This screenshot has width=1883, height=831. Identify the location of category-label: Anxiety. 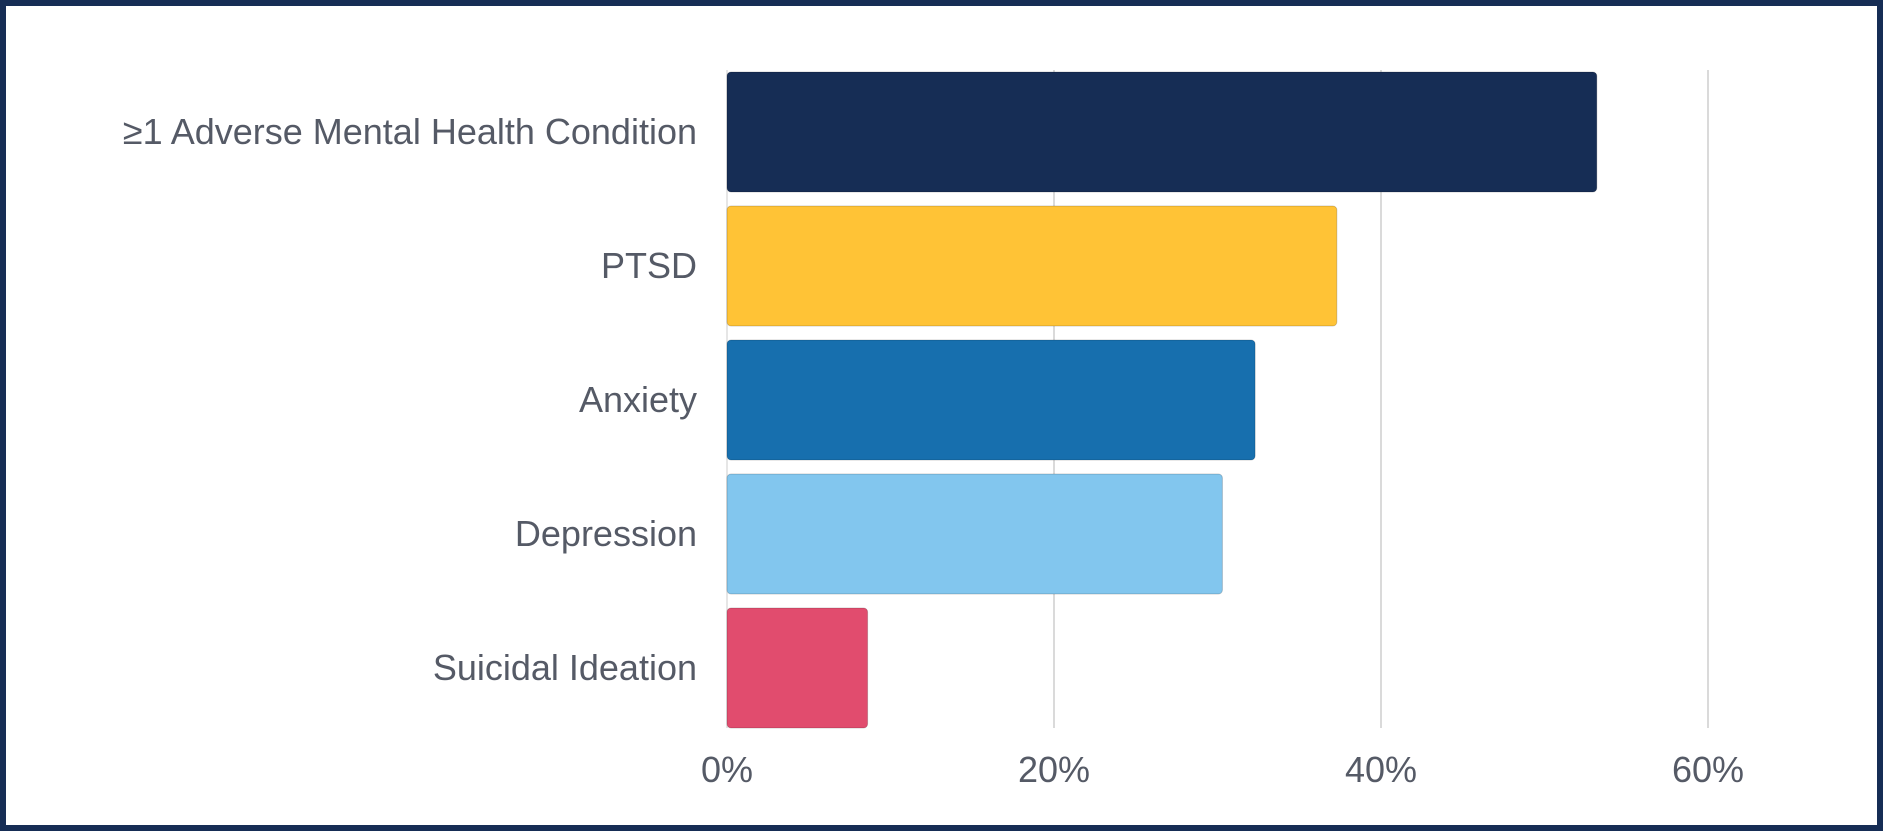
(638, 399).